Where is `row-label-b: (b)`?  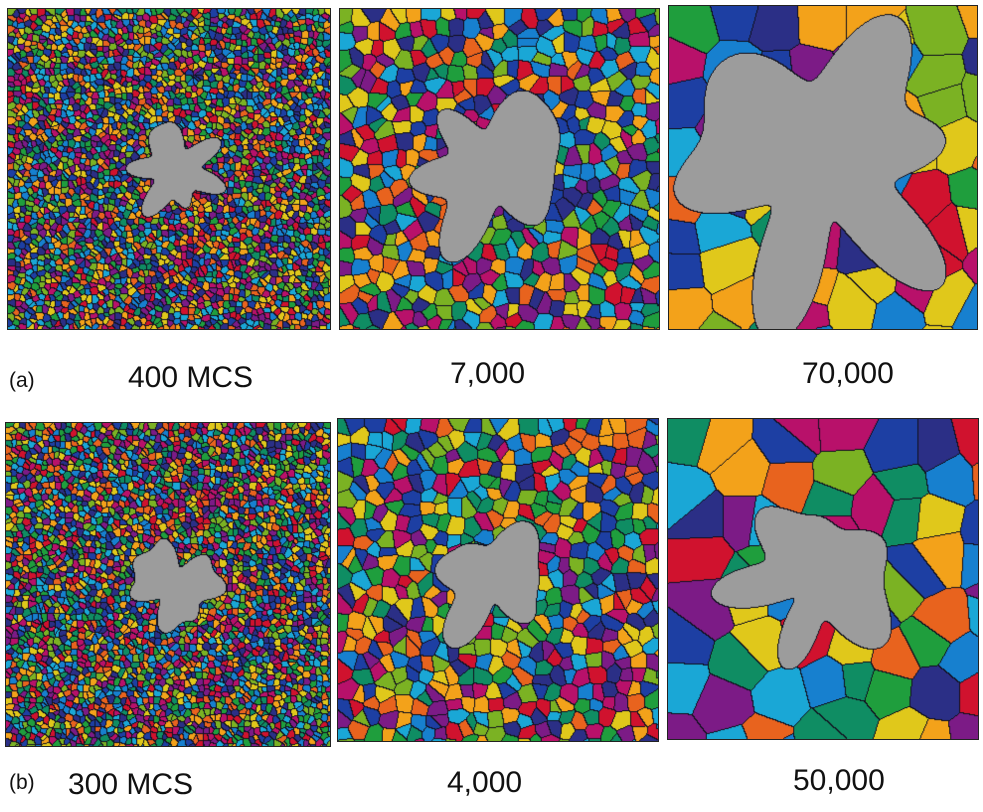 row-label-b: (b) is located at coordinates (22, 782).